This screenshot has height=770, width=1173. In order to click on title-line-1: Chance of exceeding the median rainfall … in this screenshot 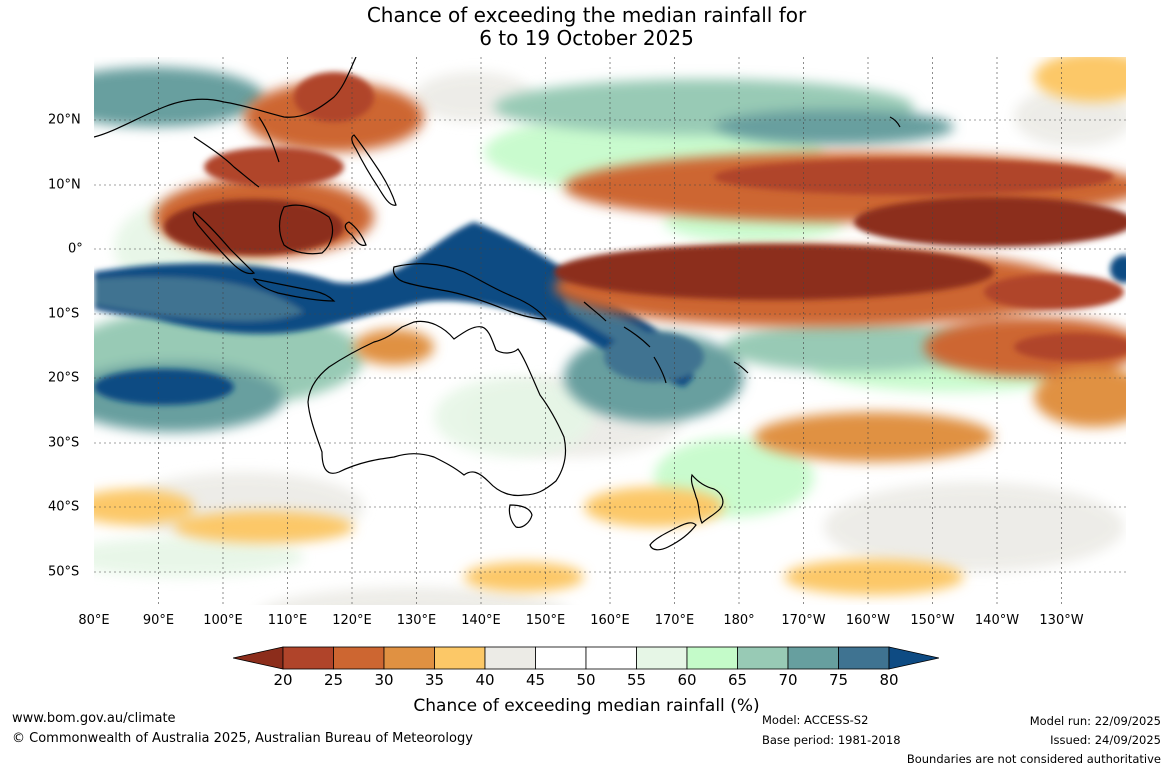, I will do `click(586, 15)`.